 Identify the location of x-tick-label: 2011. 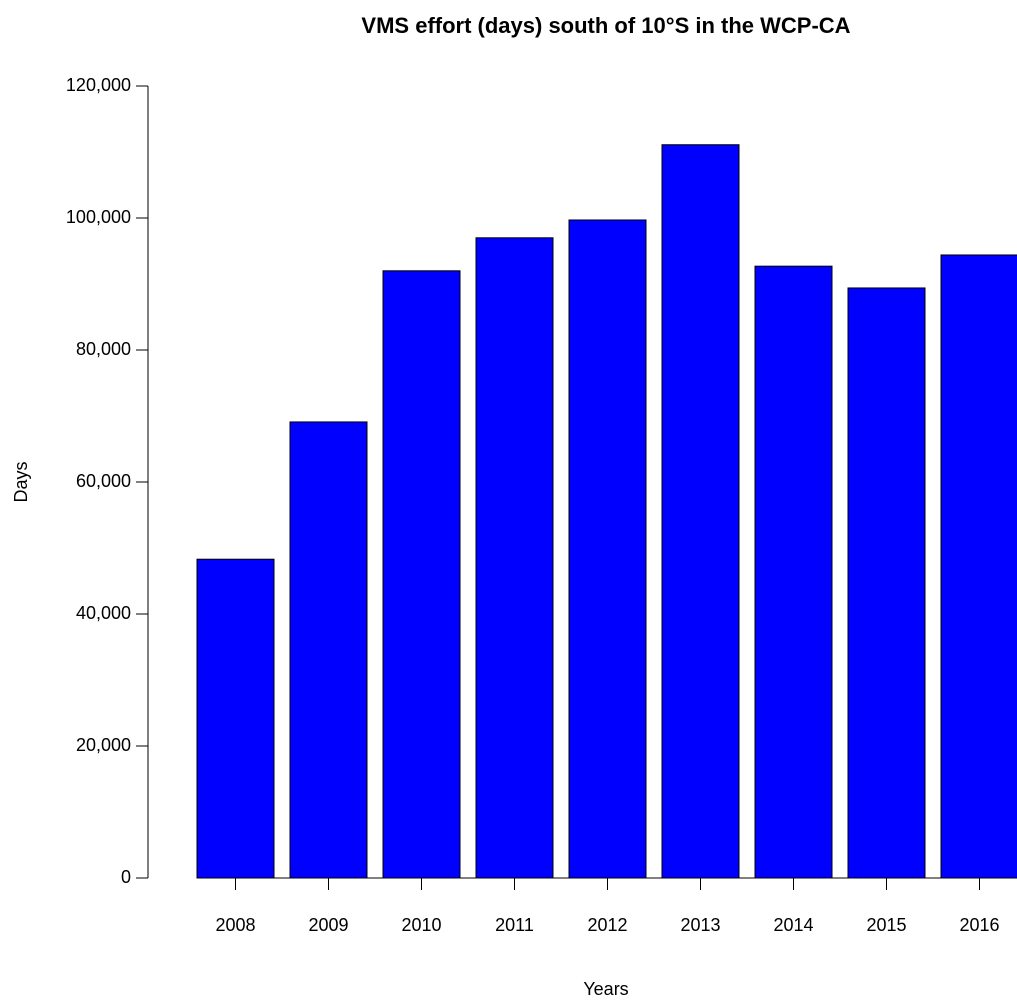
(514, 925).